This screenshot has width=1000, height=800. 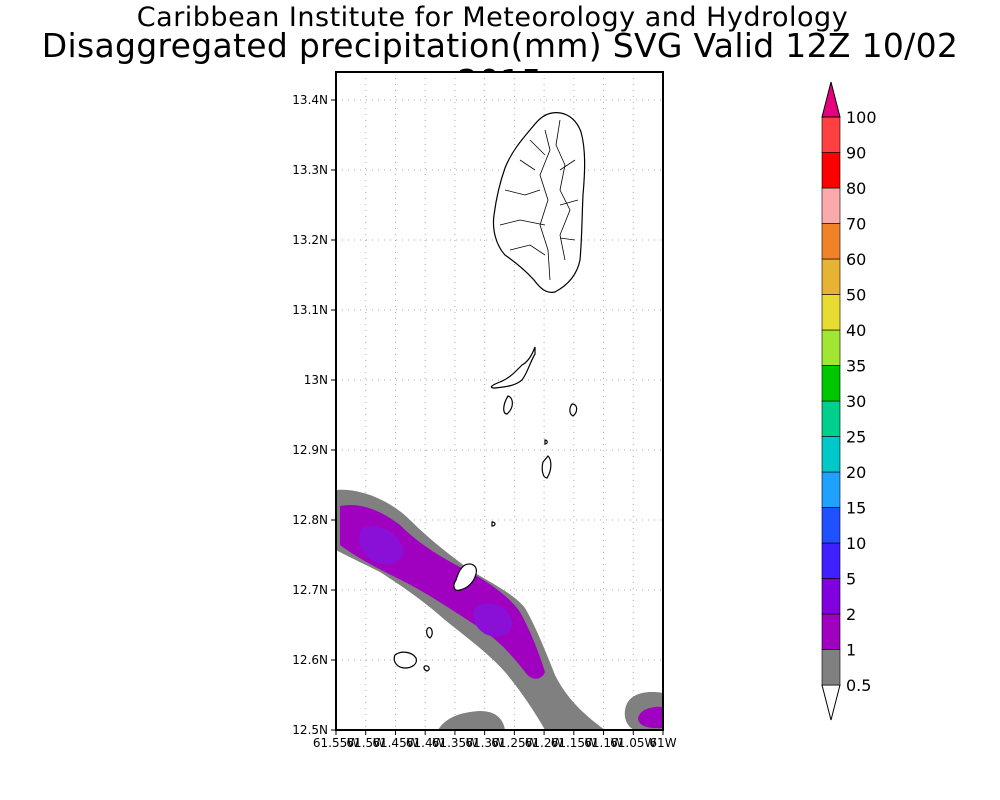 What do you see at coordinates (856, 188) in the screenshot?
I see `colorbar-label: 80` at bounding box center [856, 188].